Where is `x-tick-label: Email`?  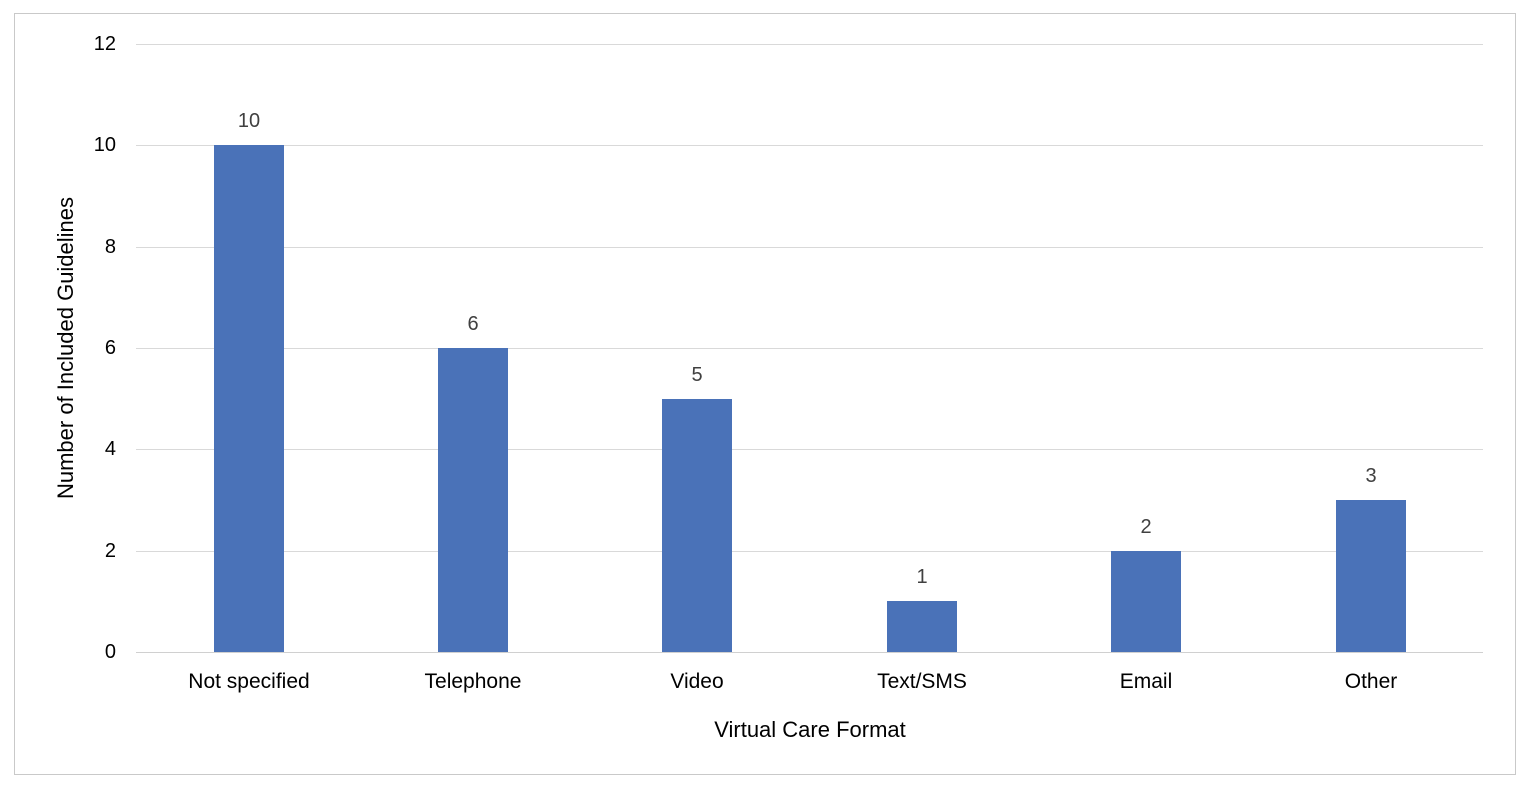
x-tick-label: Email is located at coordinates (1146, 681).